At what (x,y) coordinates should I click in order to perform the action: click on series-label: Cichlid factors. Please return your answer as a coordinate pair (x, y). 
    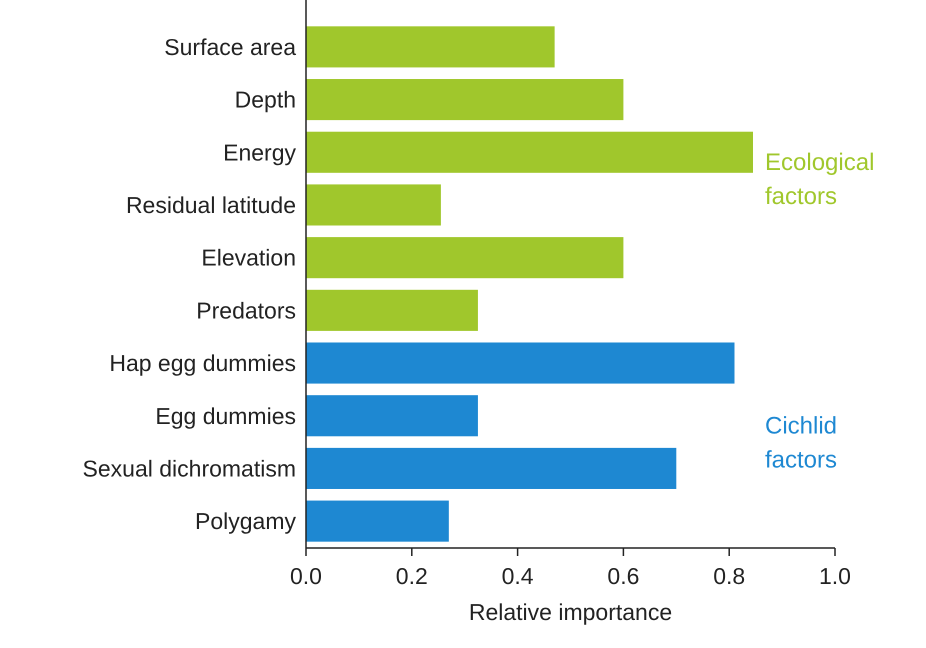
    Looking at the image, I should click on (801, 443).